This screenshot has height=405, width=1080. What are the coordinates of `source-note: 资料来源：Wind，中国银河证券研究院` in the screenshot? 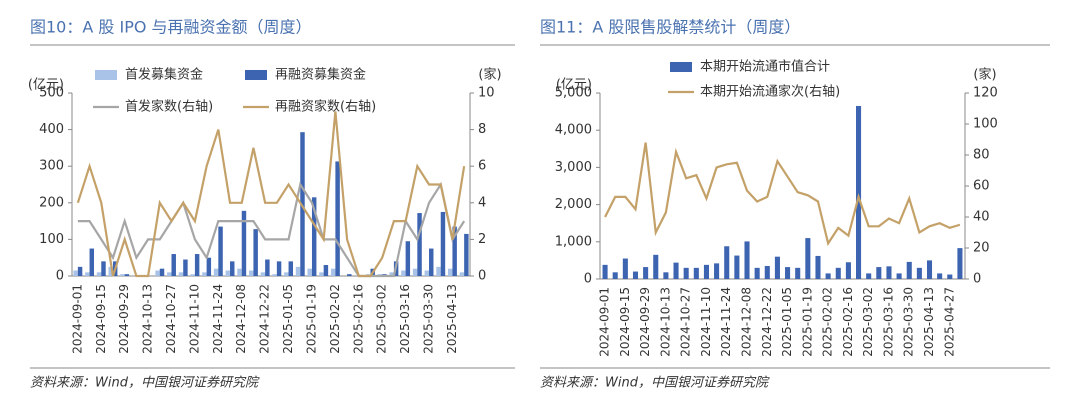 It's located at (655, 383).